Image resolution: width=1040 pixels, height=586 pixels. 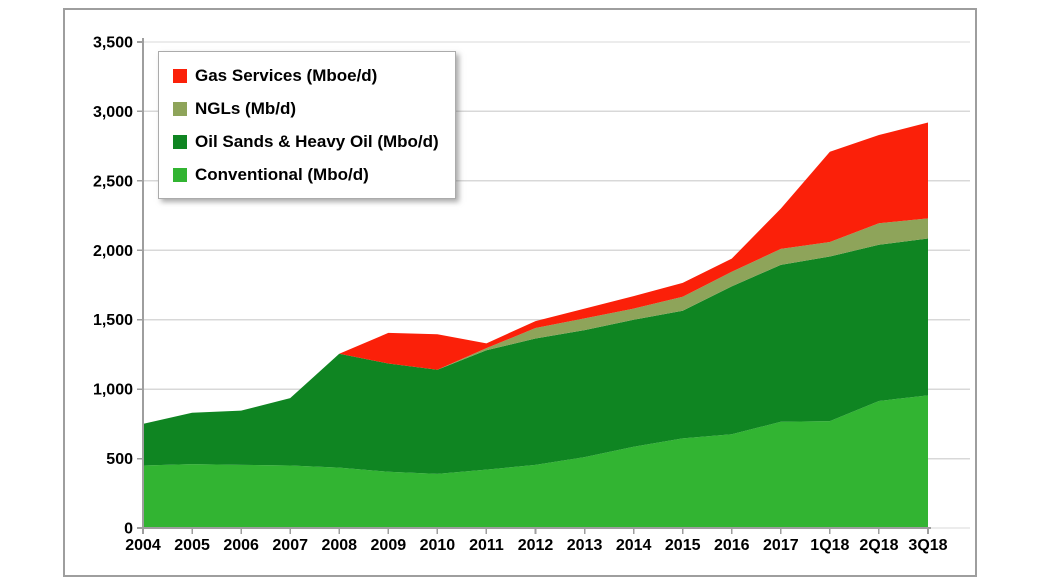 What do you see at coordinates (246, 108) in the screenshot?
I see `legend-label: NGLs (Mb/d)` at bounding box center [246, 108].